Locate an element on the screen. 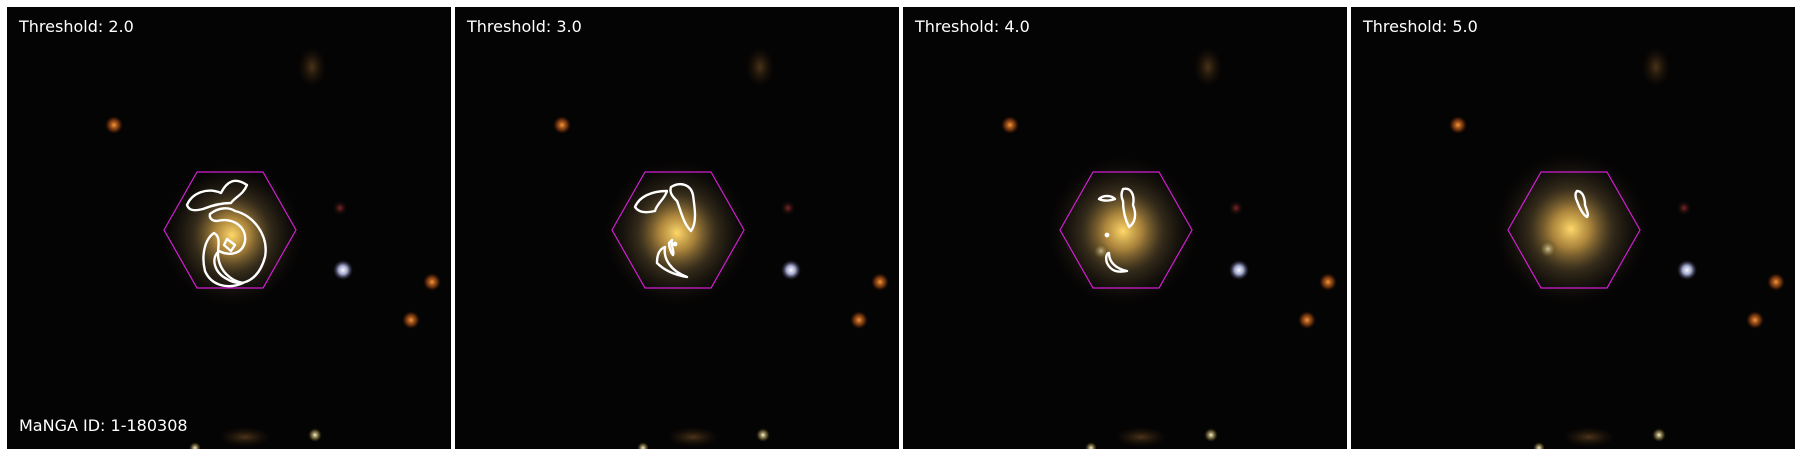 Image resolution: width=1800 pixels, height=457 pixels. threshold-label: Threshold: 3.0 is located at coordinates (524, 26).